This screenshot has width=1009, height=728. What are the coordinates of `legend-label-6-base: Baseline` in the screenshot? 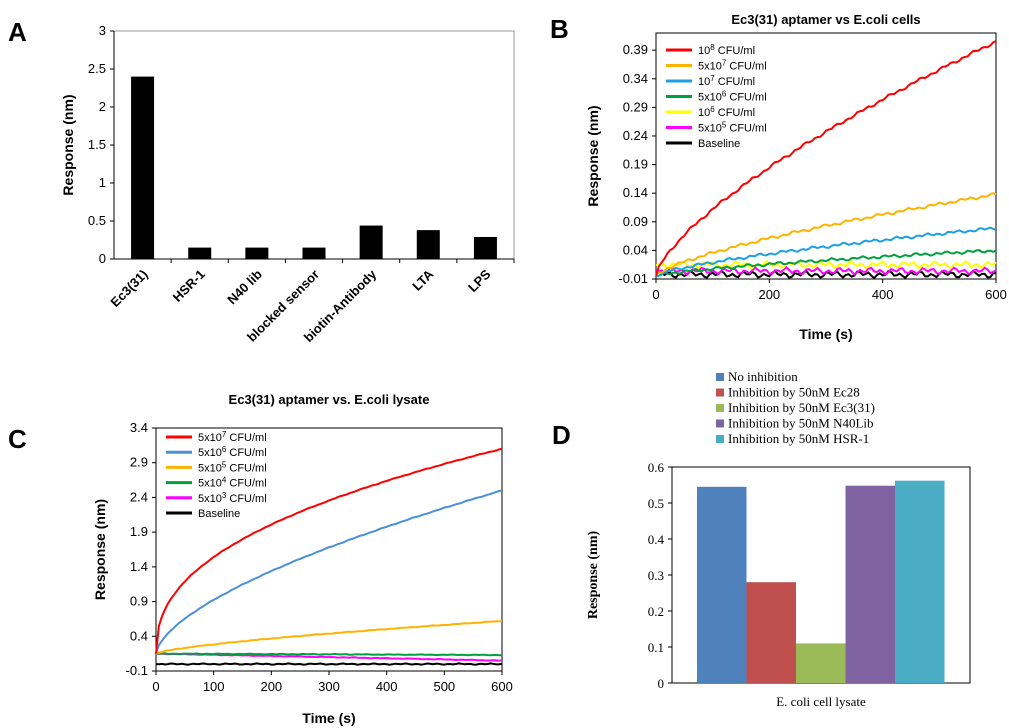 It's located at (719, 144).